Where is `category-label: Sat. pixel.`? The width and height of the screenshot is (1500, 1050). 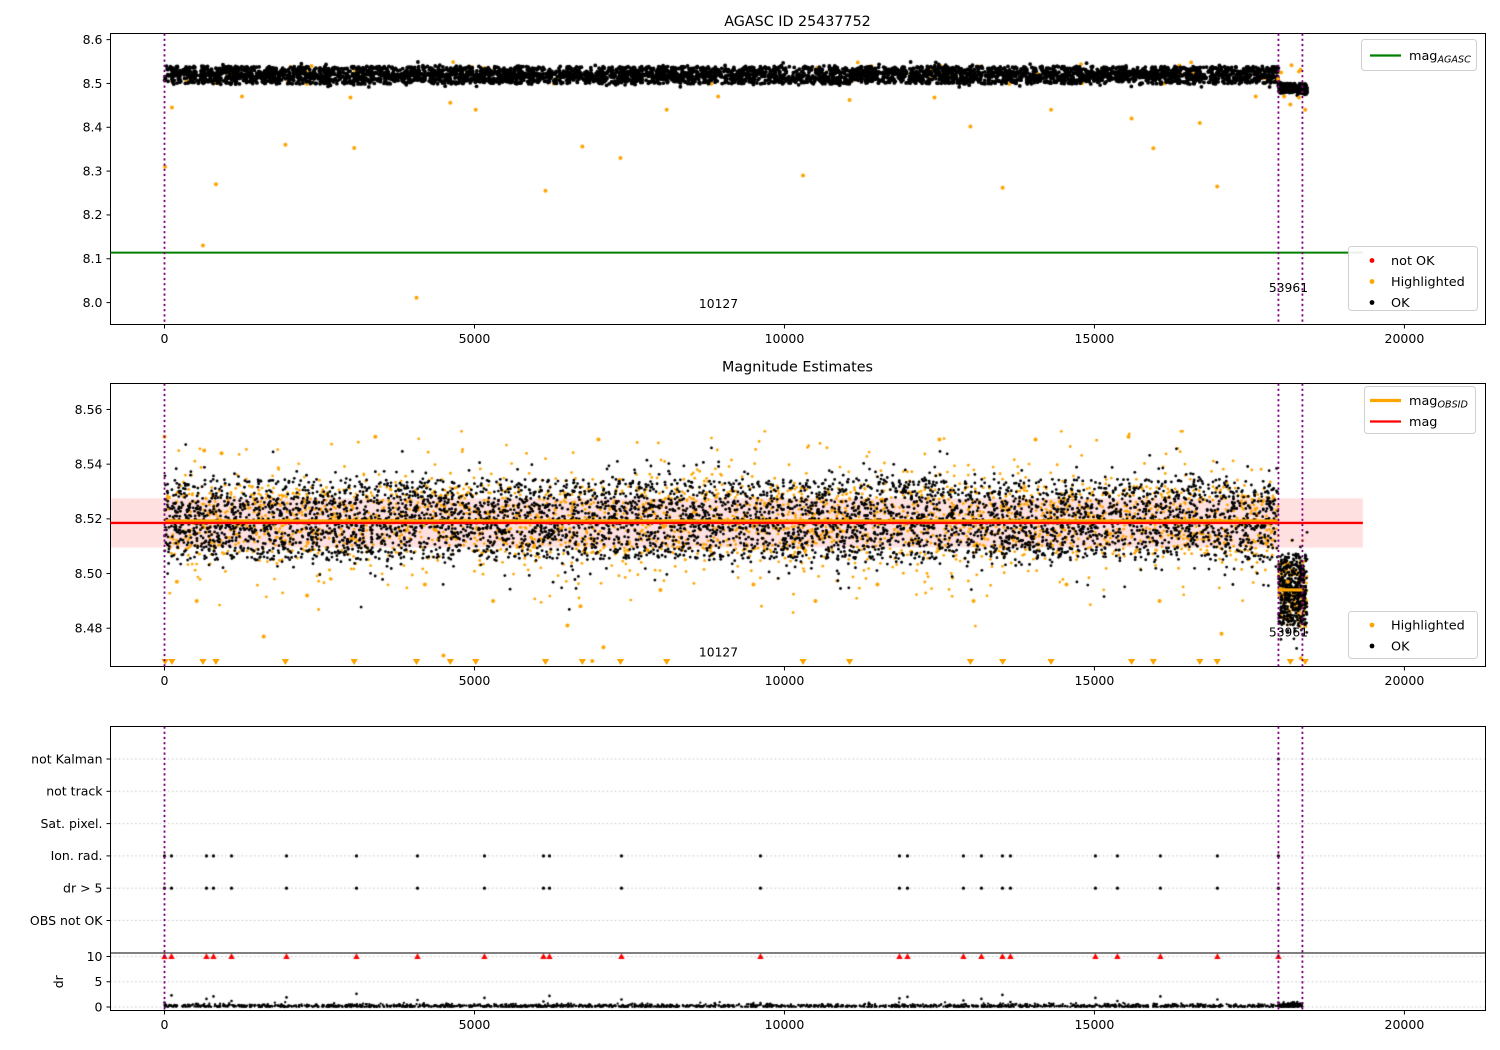 category-label: Sat. pixel. is located at coordinates (72, 823).